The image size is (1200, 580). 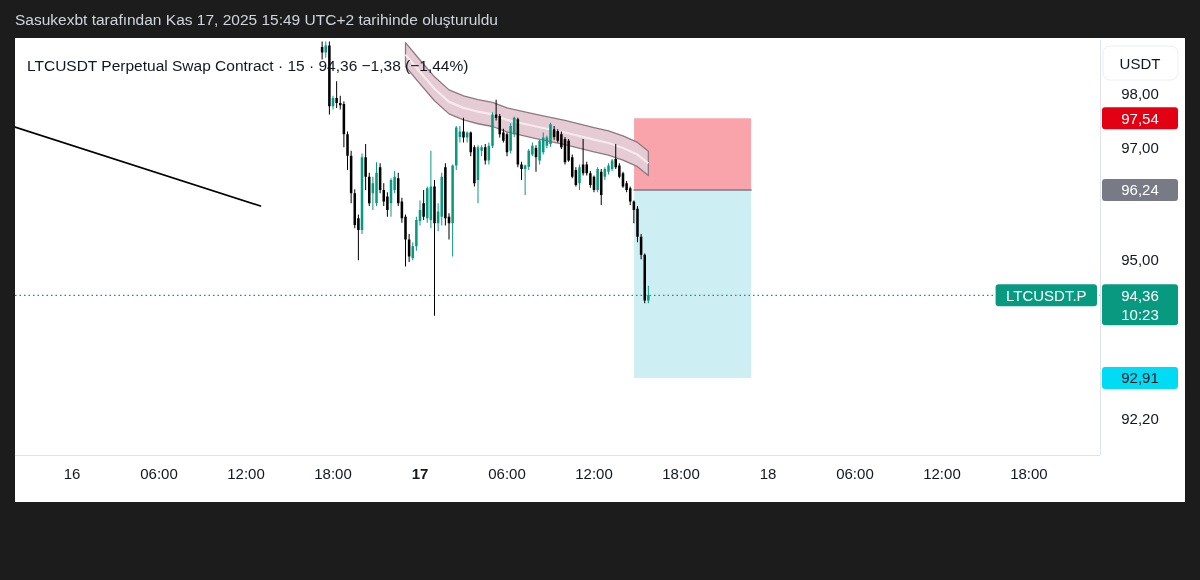 What do you see at coordinates (1140, 148) in the screenshot?
I see `y-tick-label: 97,00` at bounding box center [1140, 148].